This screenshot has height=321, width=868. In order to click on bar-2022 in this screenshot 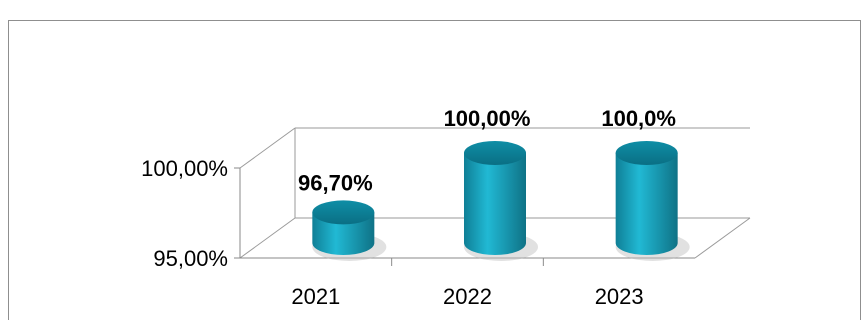, I will do `click(501, 201)`.